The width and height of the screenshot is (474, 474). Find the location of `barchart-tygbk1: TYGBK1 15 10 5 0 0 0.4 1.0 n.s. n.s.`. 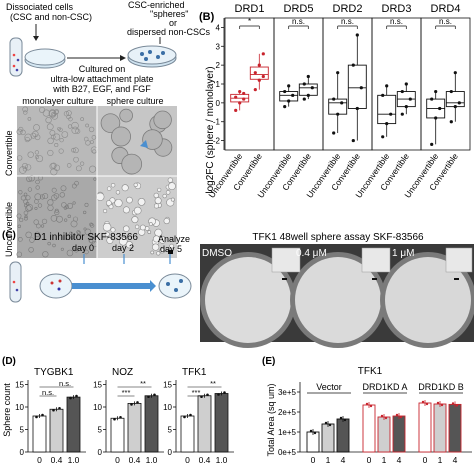

barchart-tygbk1: TYGBK1 15 10 5 0 0 0.4 1.0 n.s. n.s. is located at coordinates (50, 416).